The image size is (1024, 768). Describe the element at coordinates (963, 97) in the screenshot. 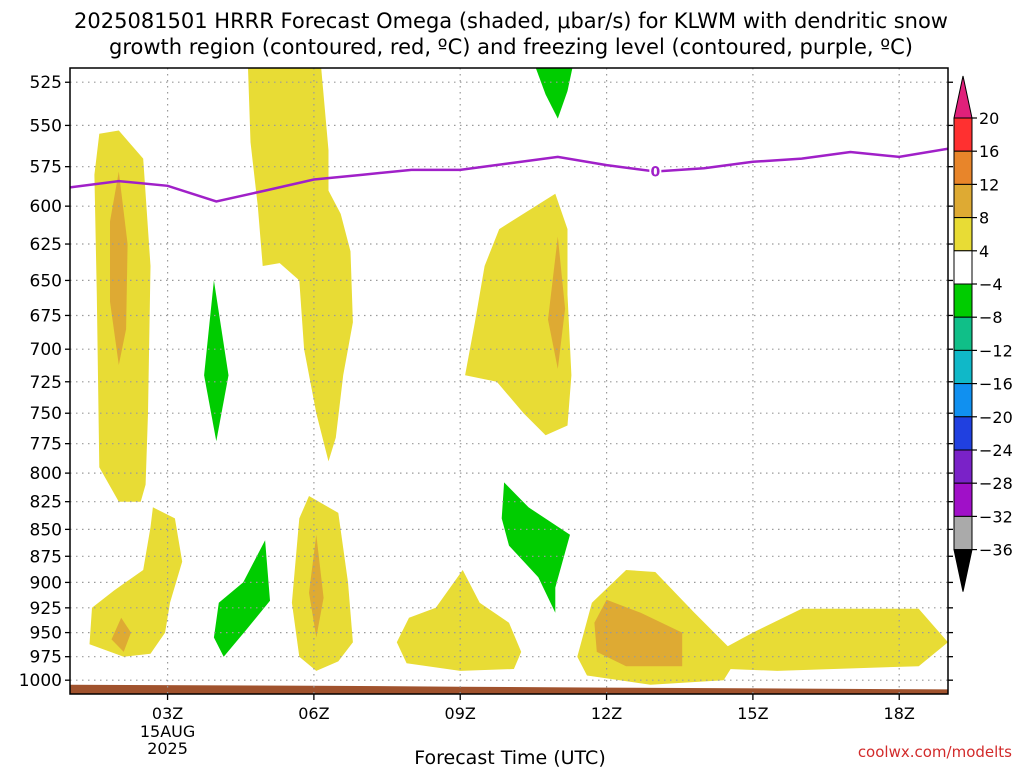

I see `colorbar-over-triangle` at that location.